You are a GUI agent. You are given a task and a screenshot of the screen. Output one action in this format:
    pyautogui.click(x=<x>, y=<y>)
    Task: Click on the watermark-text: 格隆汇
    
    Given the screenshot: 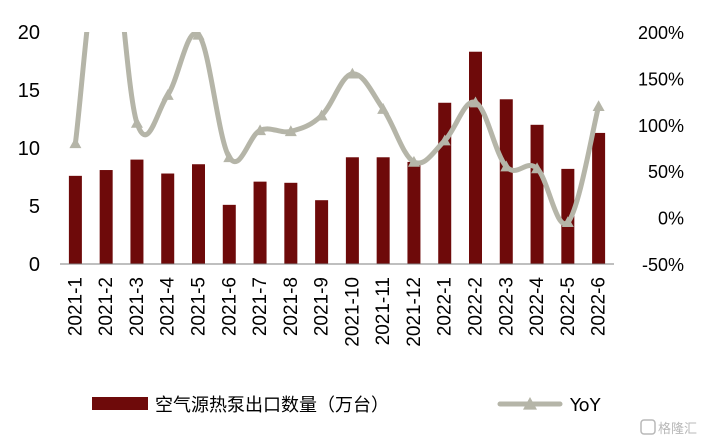 What is the action you would take?
    pyautogui.click(x=677, y=429)
    